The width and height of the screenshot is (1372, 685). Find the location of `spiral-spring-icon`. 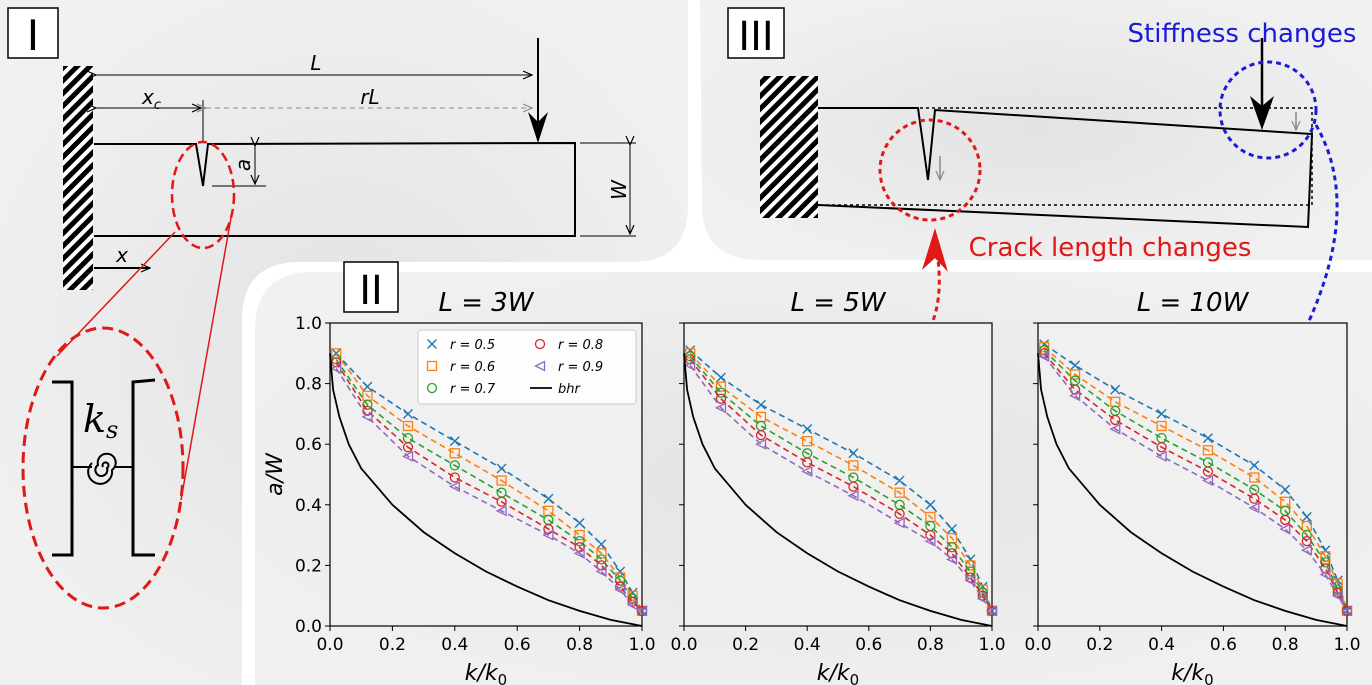

spiral-spring-icon is located at coordinates (102, 468).